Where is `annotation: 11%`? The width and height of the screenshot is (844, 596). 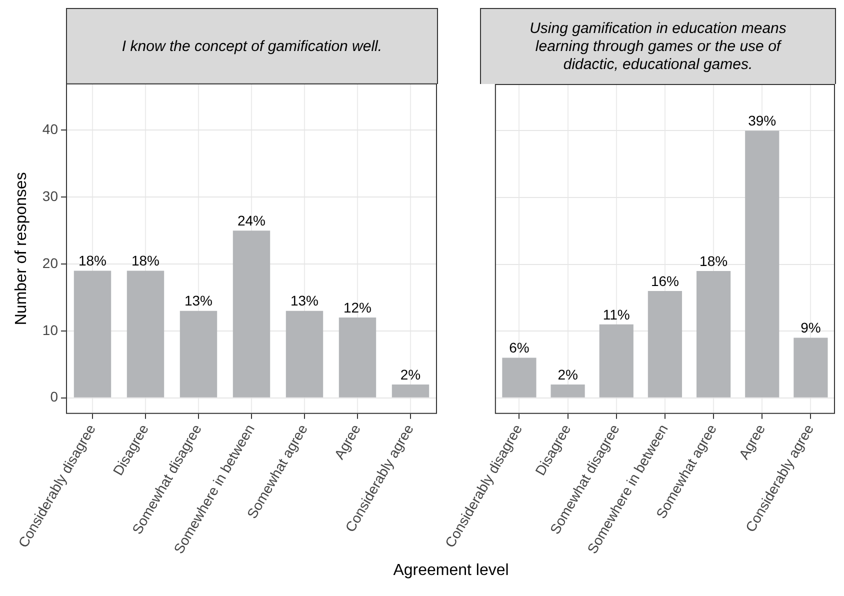
annotation: 11% is located at coordinates (616, 314).